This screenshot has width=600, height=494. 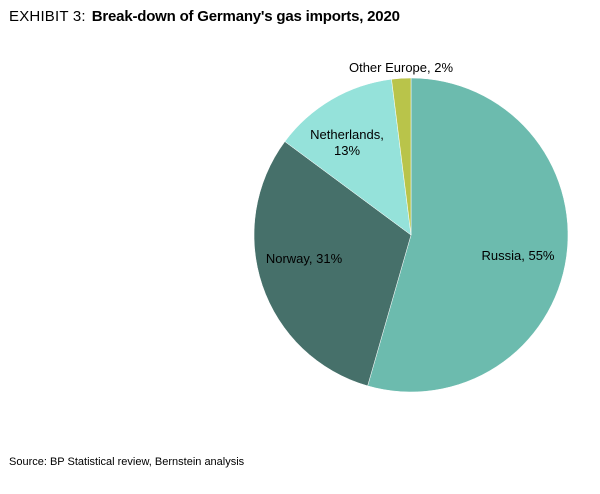 What do you see at coordinates (47, 16) in the screenshot?
I see `exhibit-label: EXHIBIT 3:` at bounding box center [47, 16].